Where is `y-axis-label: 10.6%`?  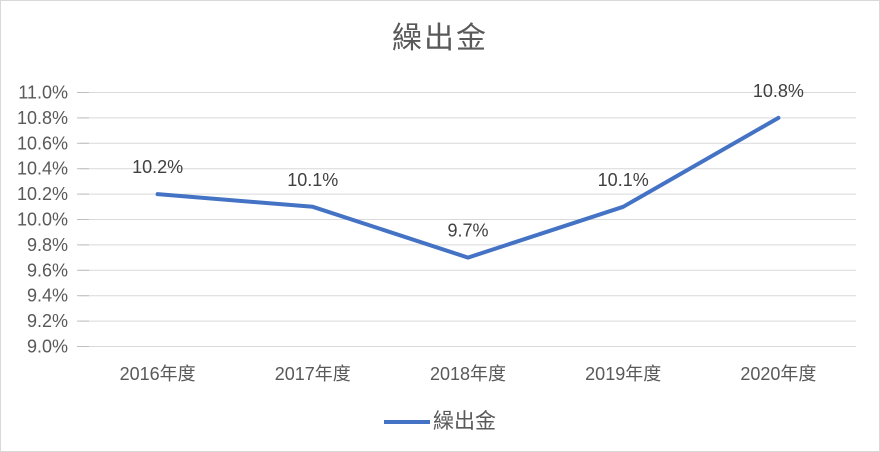 y-axis-label: 10.6% is located at coordinates (42, 143).